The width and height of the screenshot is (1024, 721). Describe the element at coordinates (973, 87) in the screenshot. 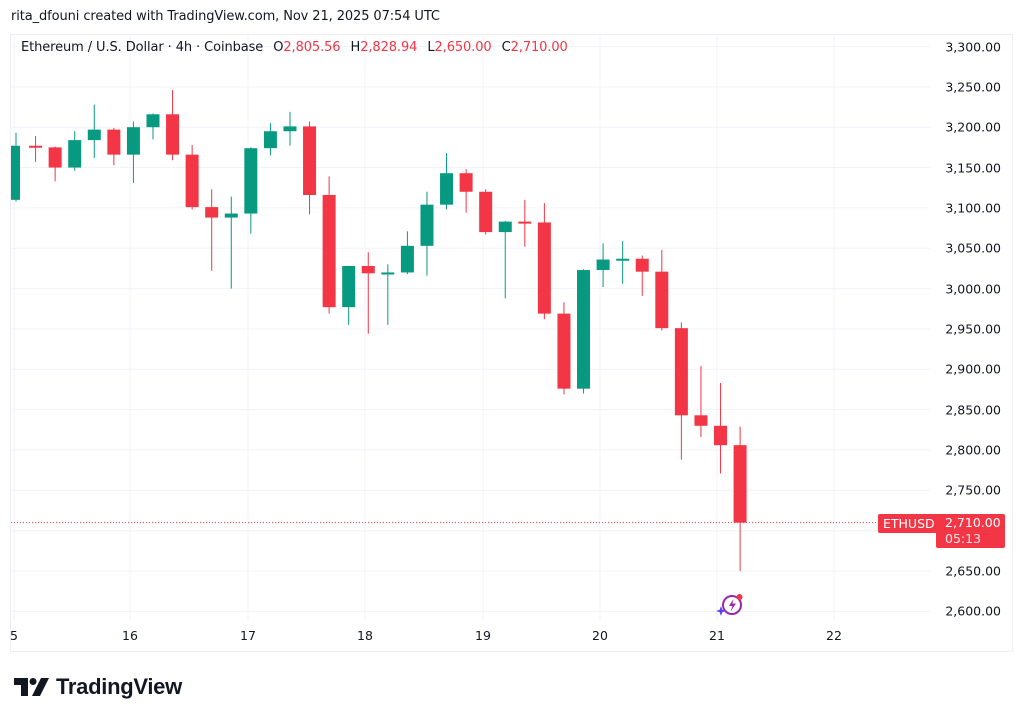

I see `price-tick-label: 3,250.00` at that location.